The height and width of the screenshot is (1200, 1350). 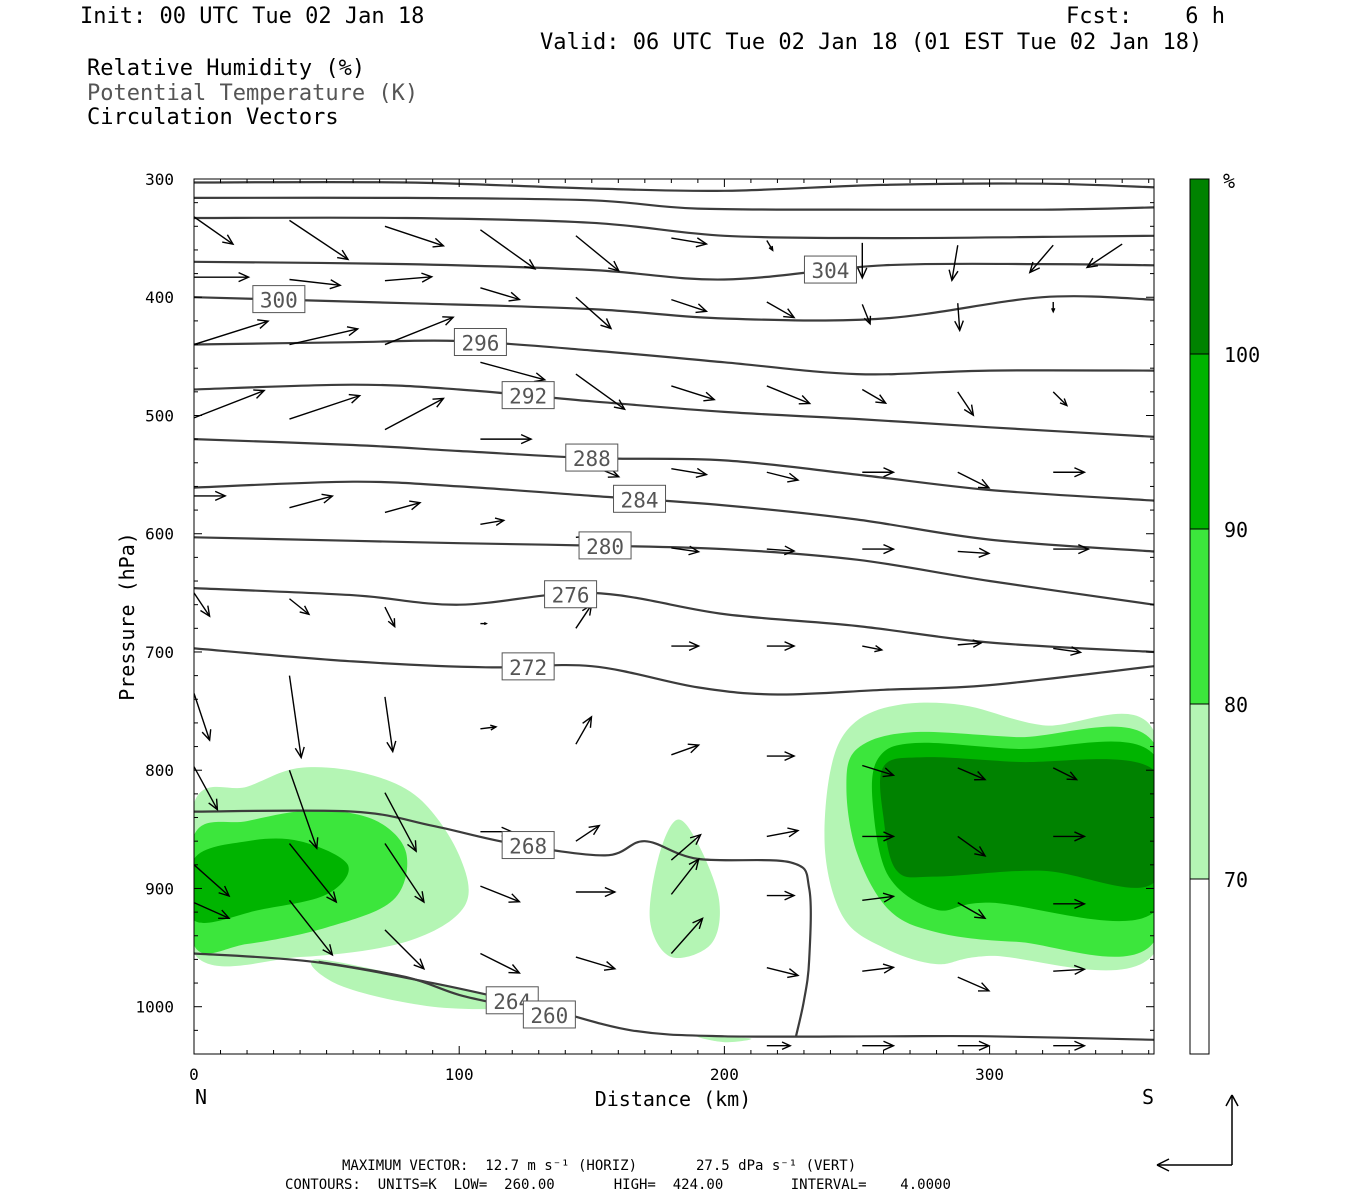 I want to click on contour-label: 288, so click(x=592, y=457).